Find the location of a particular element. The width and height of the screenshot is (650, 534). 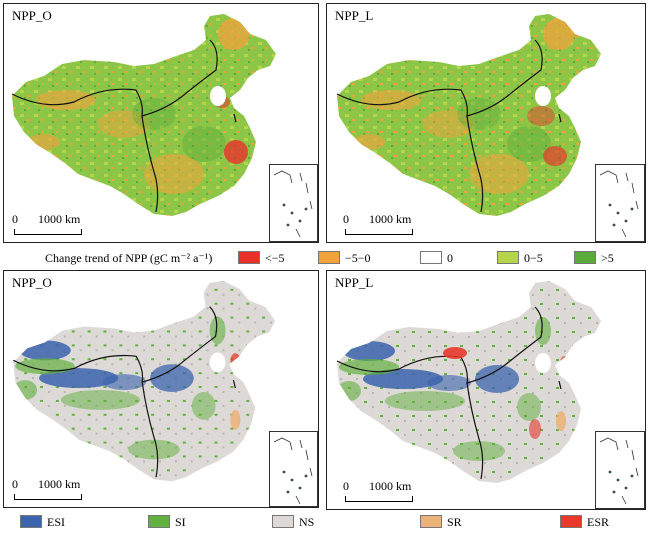

legend-item: SI is located at coordinates (167, 522).